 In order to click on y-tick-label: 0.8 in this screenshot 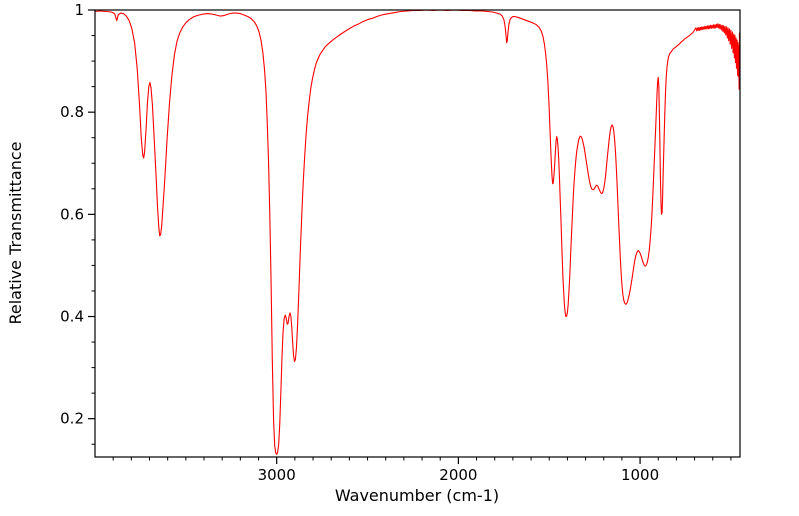, I will do `click(72, 112)`.